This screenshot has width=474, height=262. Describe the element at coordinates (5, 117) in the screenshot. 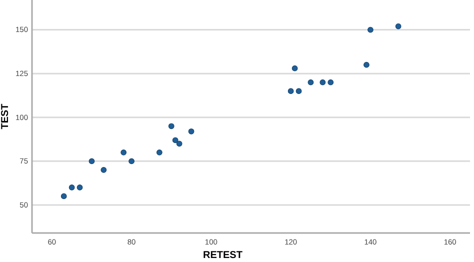

I see `y-axis-title: TEST` at that location.